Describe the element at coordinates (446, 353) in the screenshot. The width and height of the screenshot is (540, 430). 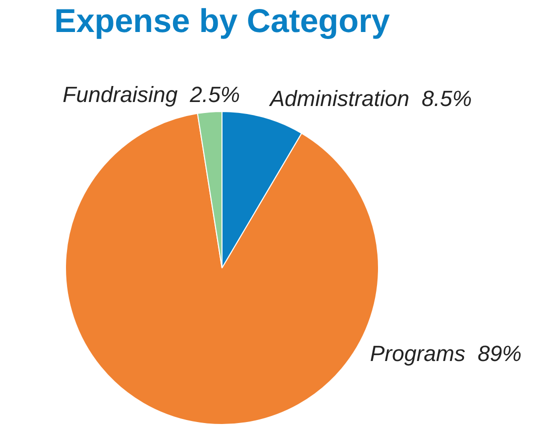
I see `slice-label: Programs 89%` at that location.